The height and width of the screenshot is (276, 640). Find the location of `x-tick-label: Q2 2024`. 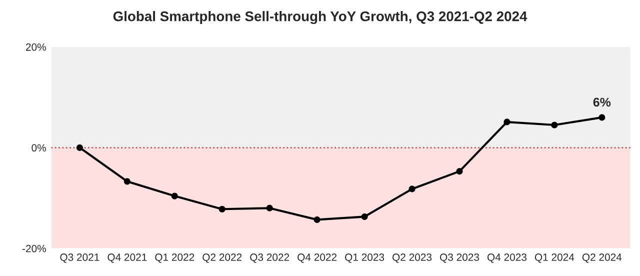

x-tick-label: Q2 2024 is located at coordinates (602, 258).